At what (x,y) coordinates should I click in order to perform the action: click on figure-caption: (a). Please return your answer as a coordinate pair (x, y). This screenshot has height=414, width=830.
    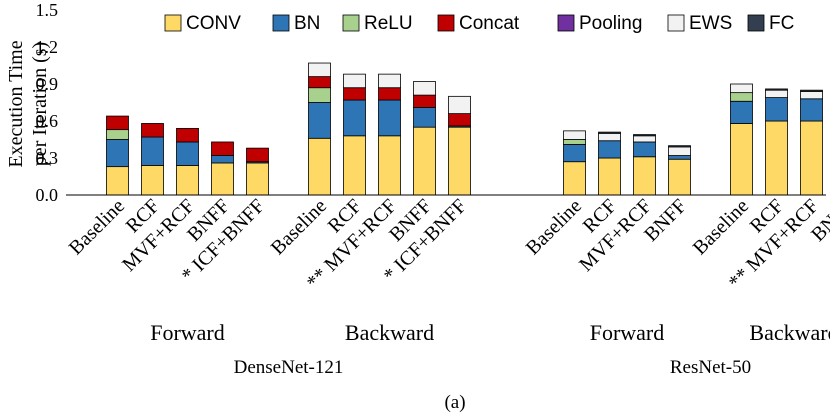
    Looking at the image, I should click on (454, 402).